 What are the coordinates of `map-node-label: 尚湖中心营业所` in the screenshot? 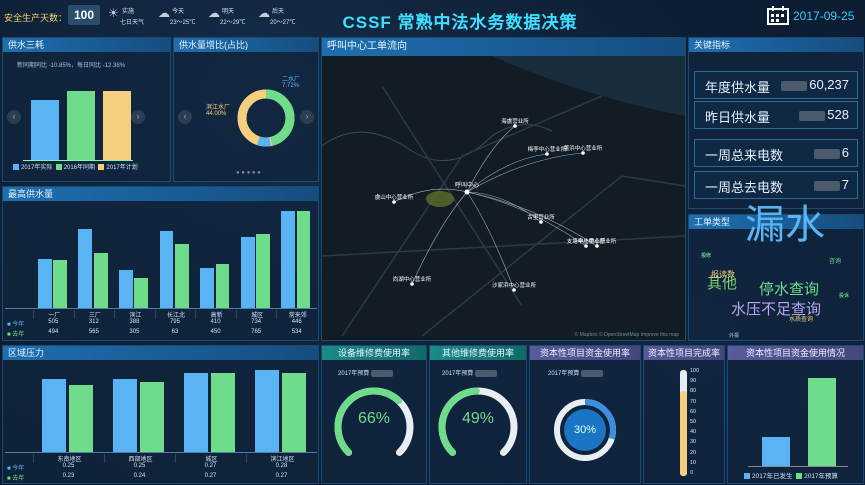 It's located at (412, 279).